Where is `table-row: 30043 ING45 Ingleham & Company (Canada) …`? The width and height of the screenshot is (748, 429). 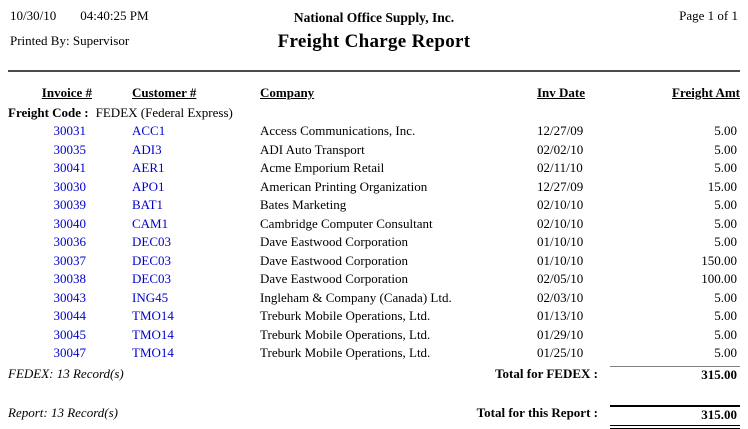 table-row: 30043 ING45 Ingleham & Company (Canada) … is located at coordinates (374, 298).